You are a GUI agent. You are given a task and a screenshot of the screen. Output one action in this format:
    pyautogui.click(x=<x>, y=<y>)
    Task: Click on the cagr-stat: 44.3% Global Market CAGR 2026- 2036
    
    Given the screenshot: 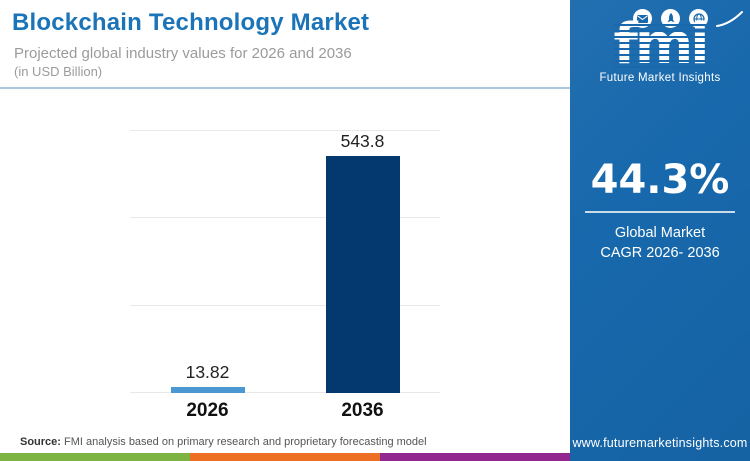 What is the action you would take?
    pyautogui.click(x=660, y=212)
    